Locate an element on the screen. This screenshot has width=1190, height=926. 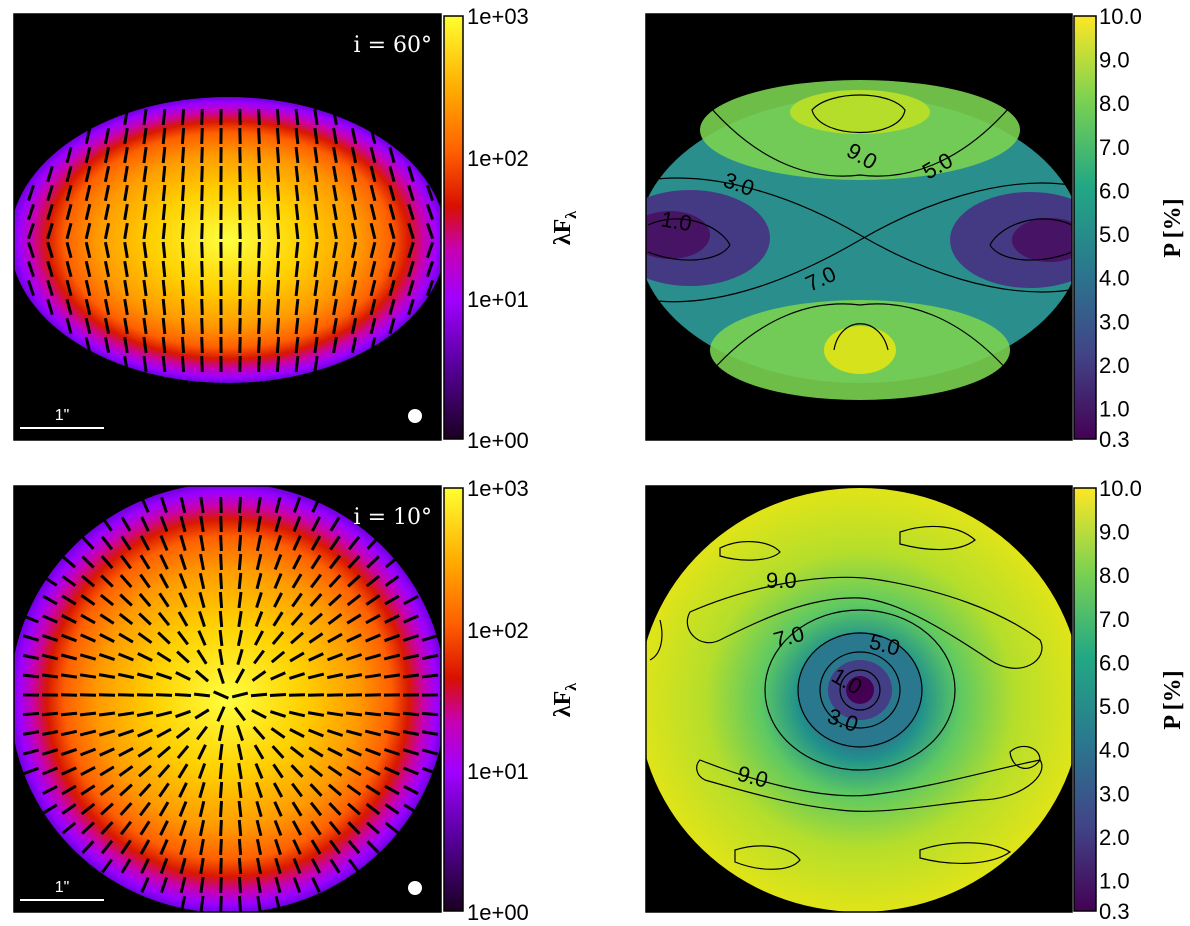
colorbar-tick-label: 7.0 is located at coordinates (1114, 147).